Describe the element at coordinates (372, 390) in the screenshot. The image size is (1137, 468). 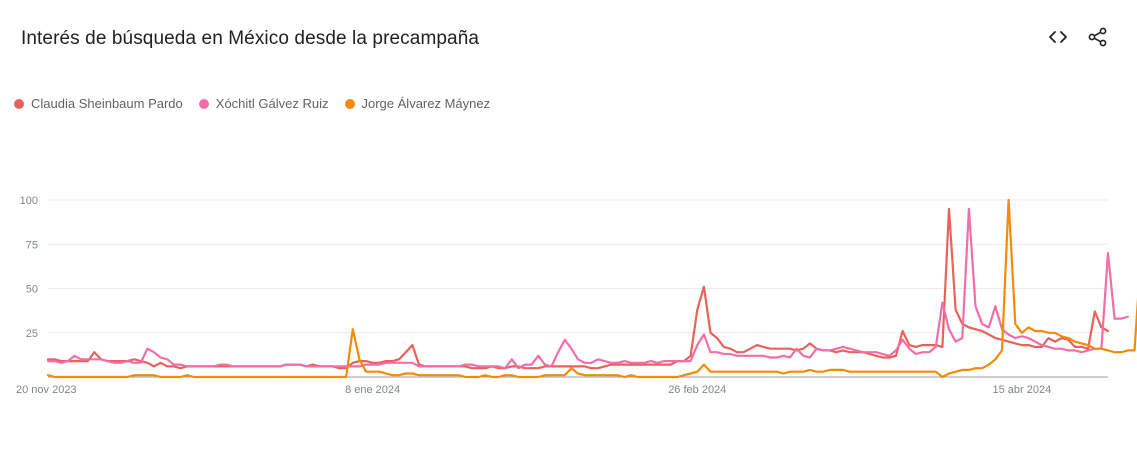
I see `x-tick-label: 8 ene 2024` at that location.